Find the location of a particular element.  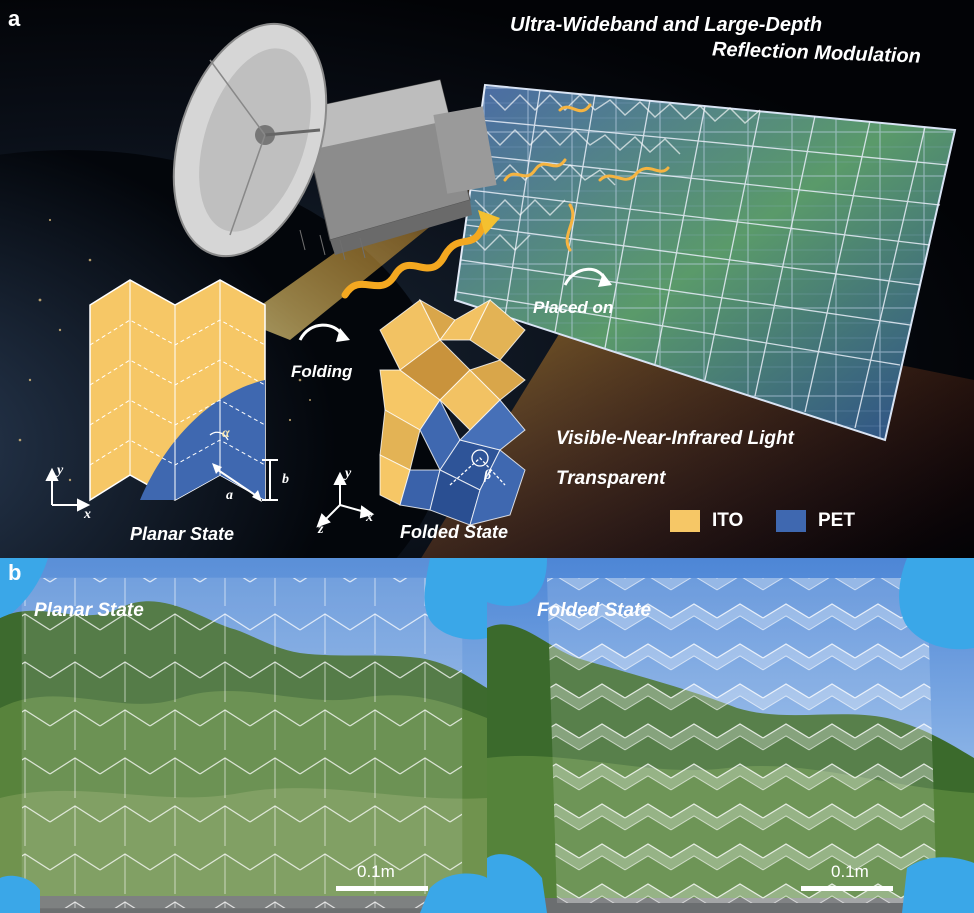

legend-swatch-ito is located at coordinates (685, 521).